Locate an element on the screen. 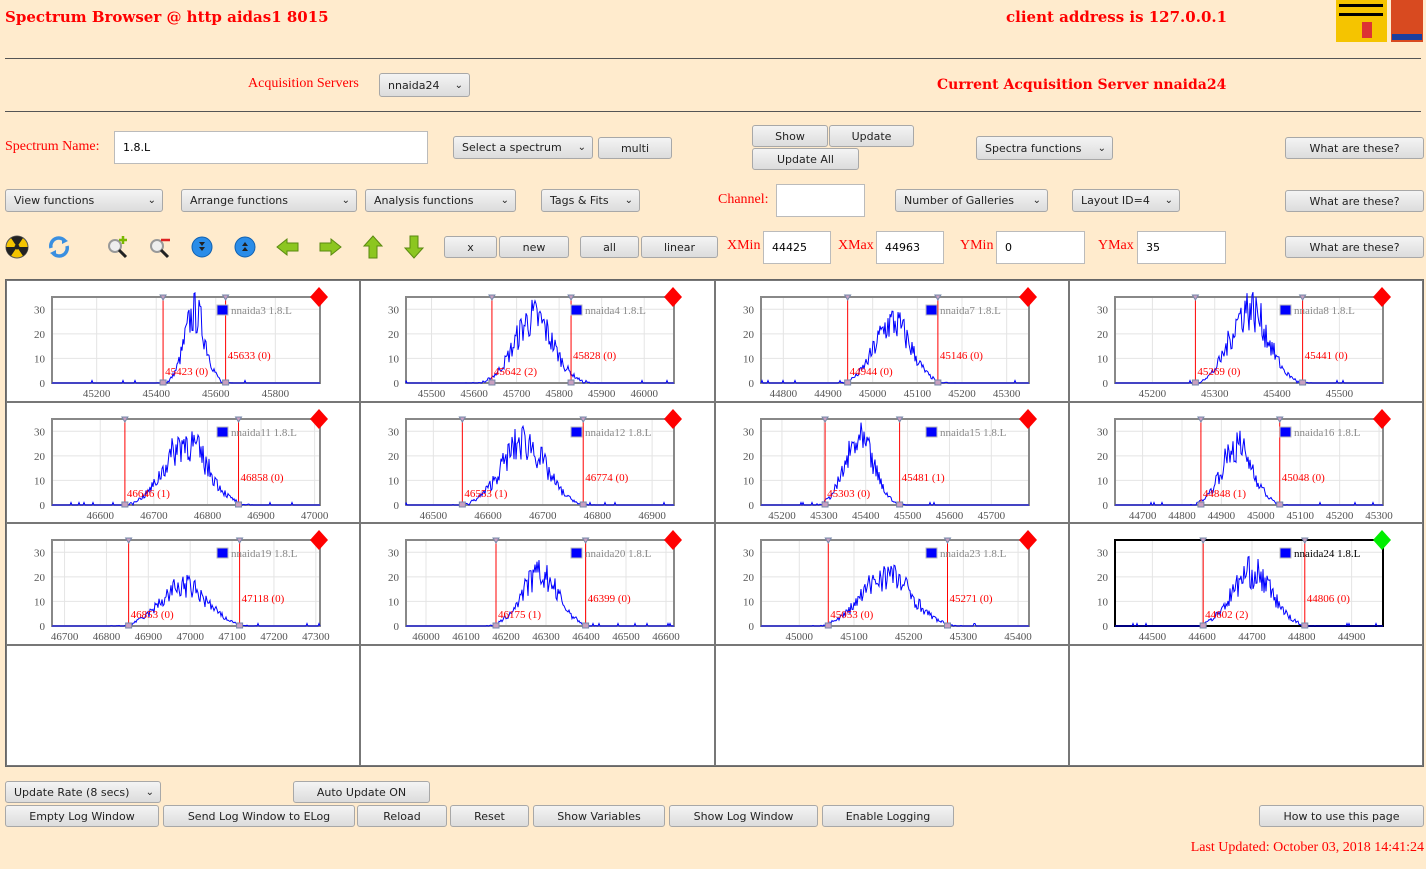 Image resolution: width=1426 pixels, height=869 pixels. expand-vertical-icon is located at coordinates (202, 247).